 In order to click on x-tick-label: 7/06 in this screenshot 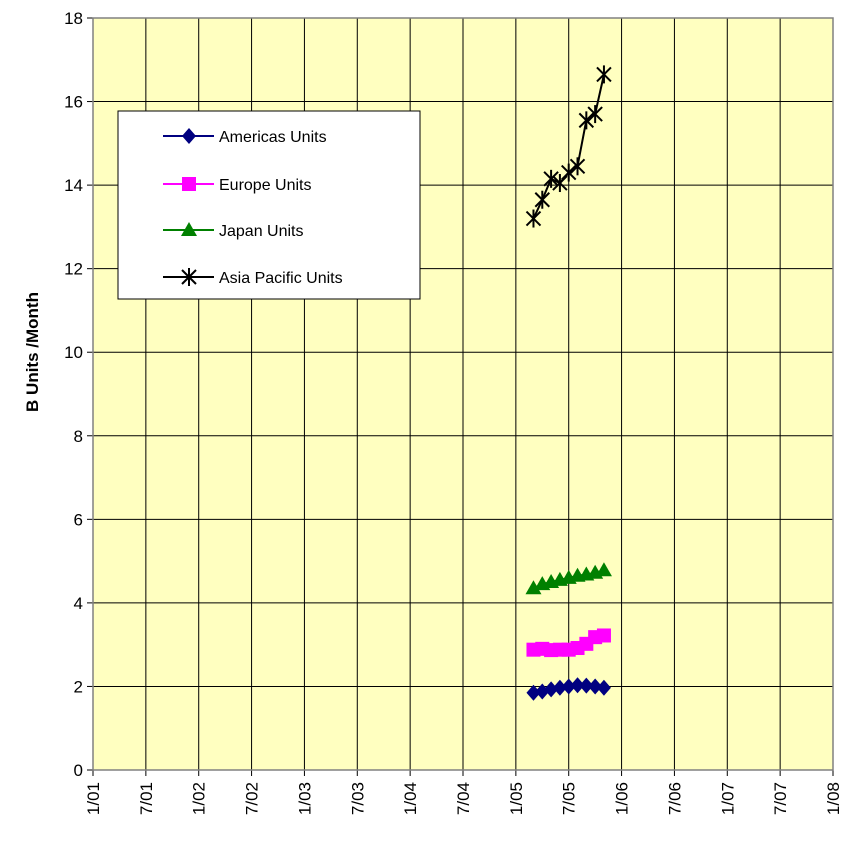, I will do `click(674, 798)`.